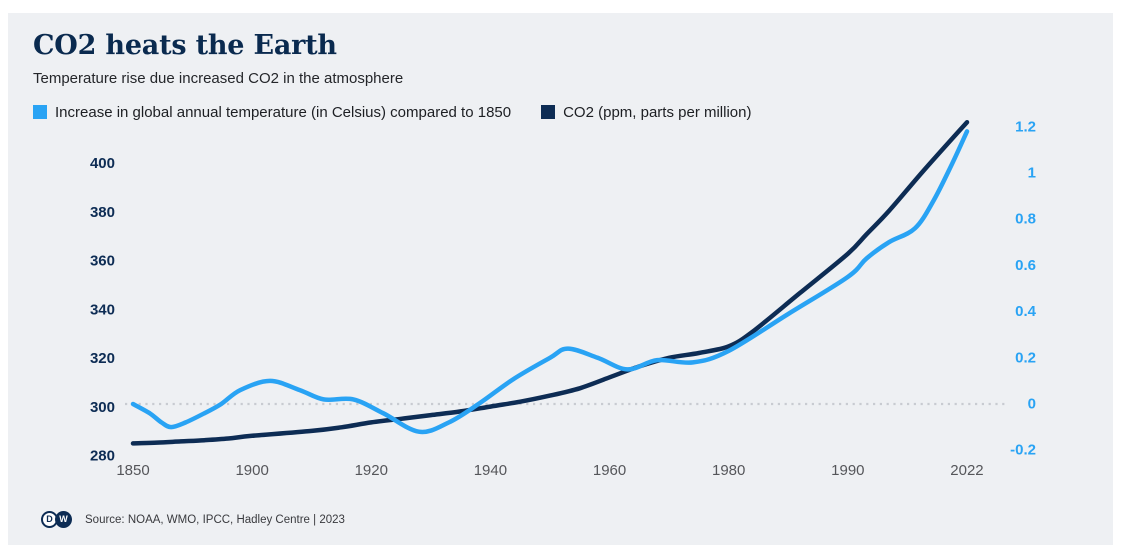  Describe the element at coordinates (966, 470) in the screenshot. I see `x-axis-tick-label: 2022` at that location.